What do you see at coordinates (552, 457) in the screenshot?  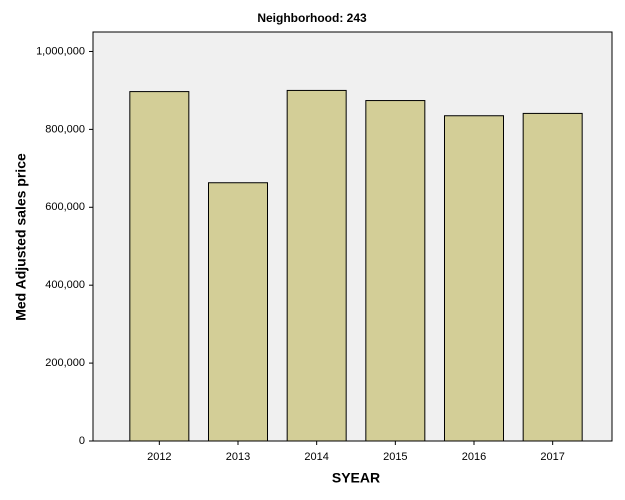 I see `x-tick-label: 2017` at bounding box center [552, 457].